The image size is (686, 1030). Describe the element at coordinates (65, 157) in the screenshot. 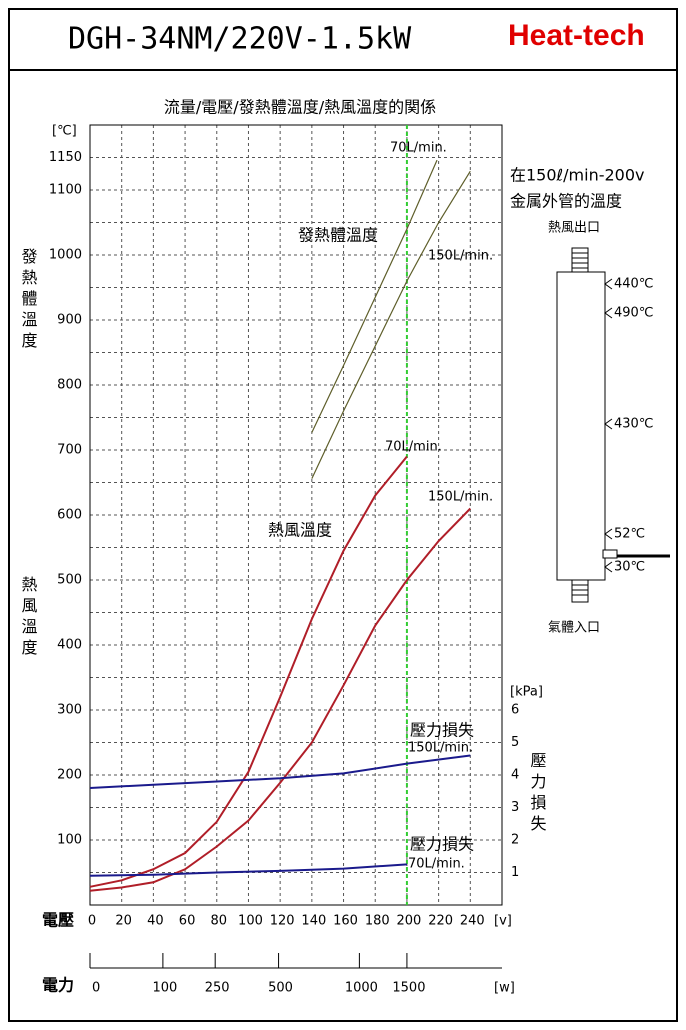

I see `y-tick-label: 1150` at that location.